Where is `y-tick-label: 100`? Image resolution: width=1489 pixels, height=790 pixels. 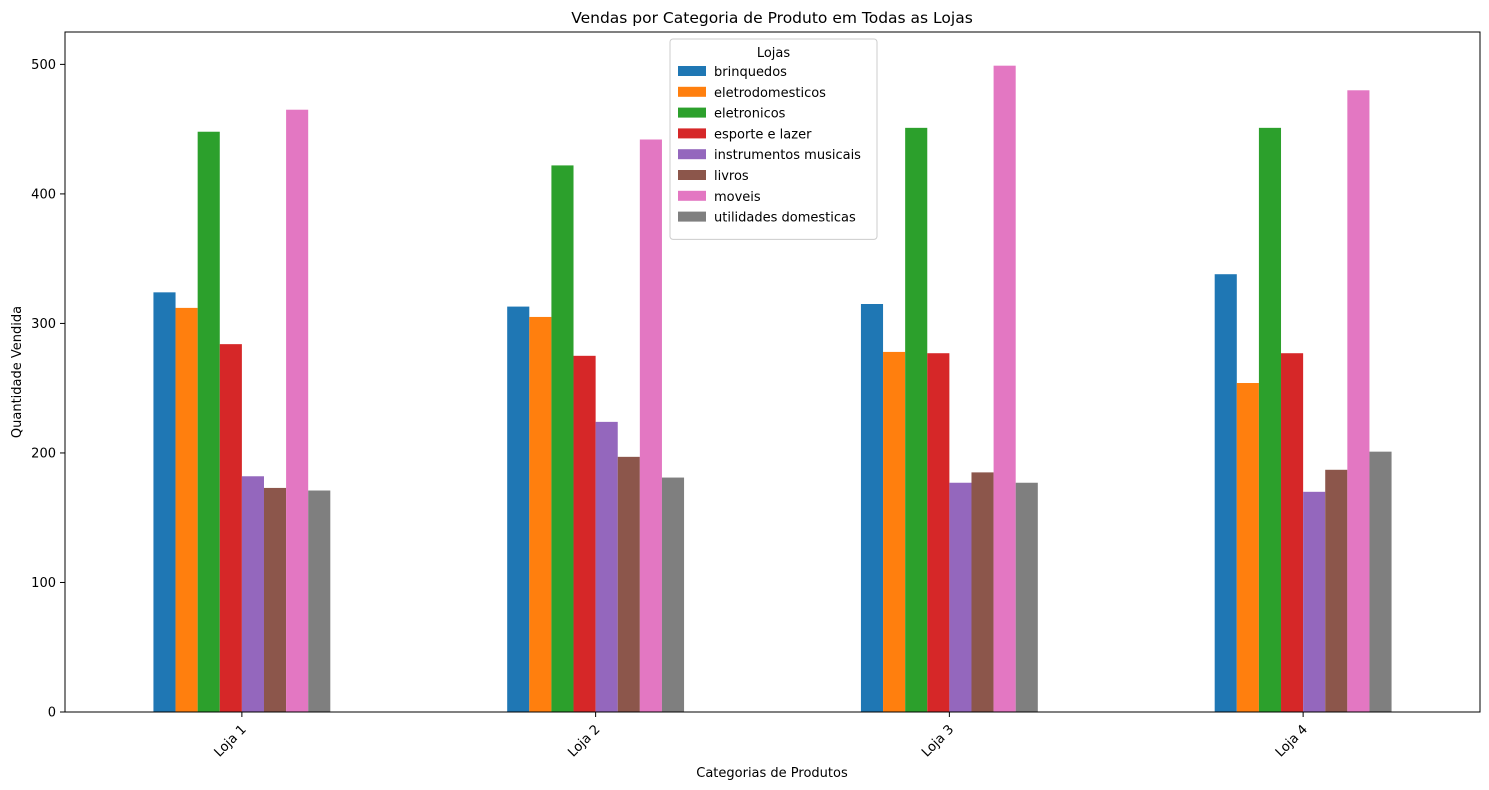
y-tick-label: 100 is located at coordinates (43, 583).